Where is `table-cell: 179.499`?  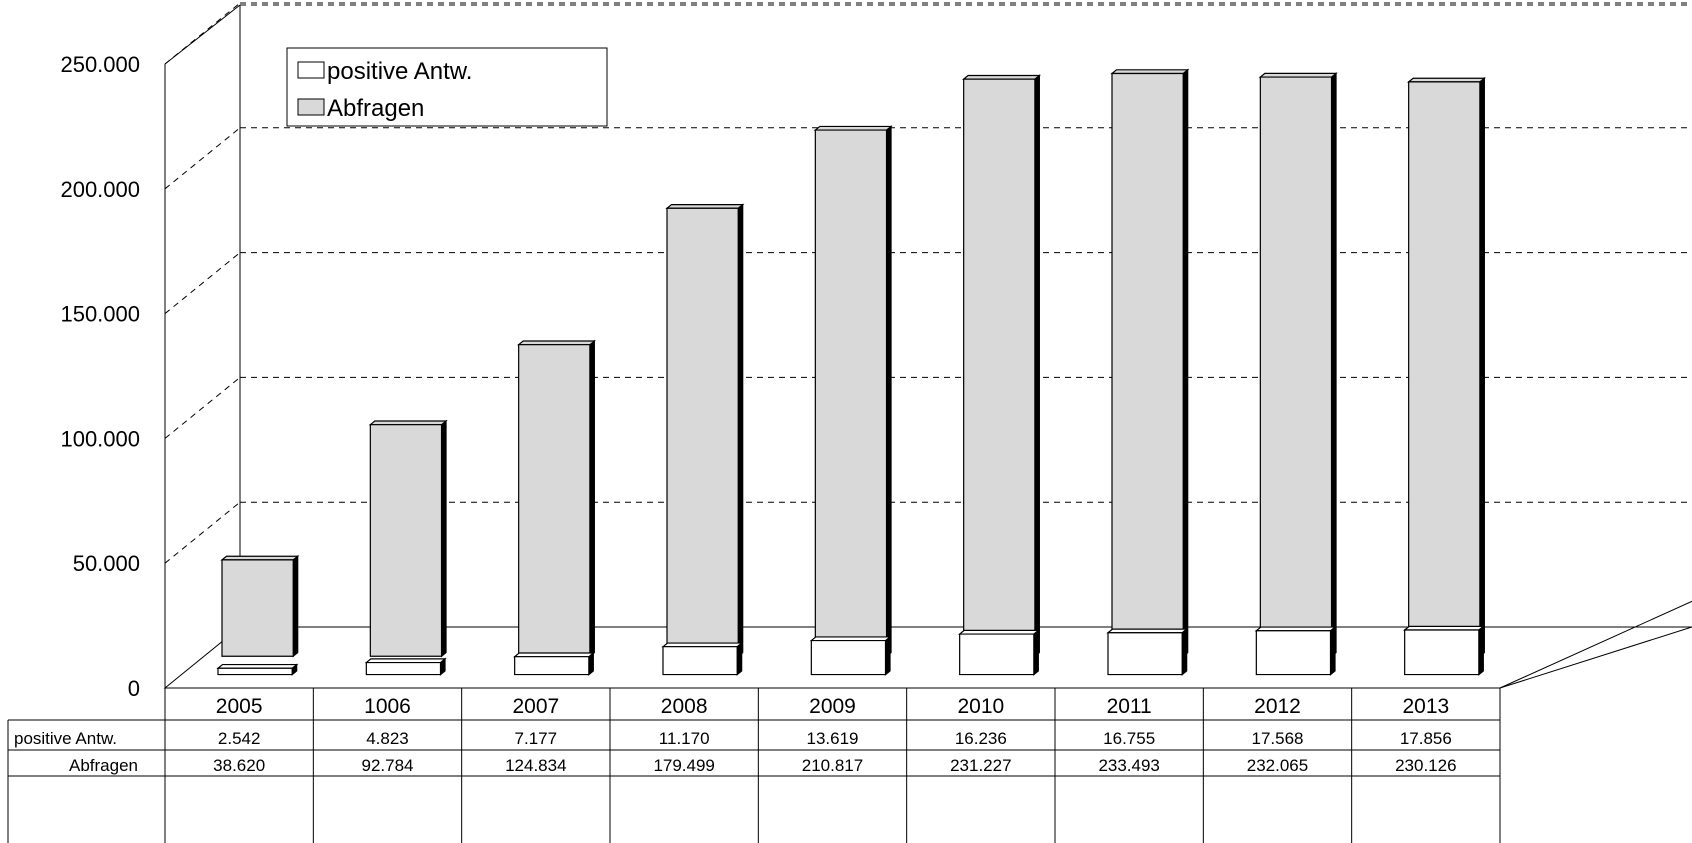
table-cell: 179.499 is located at coordinates (683, 765).